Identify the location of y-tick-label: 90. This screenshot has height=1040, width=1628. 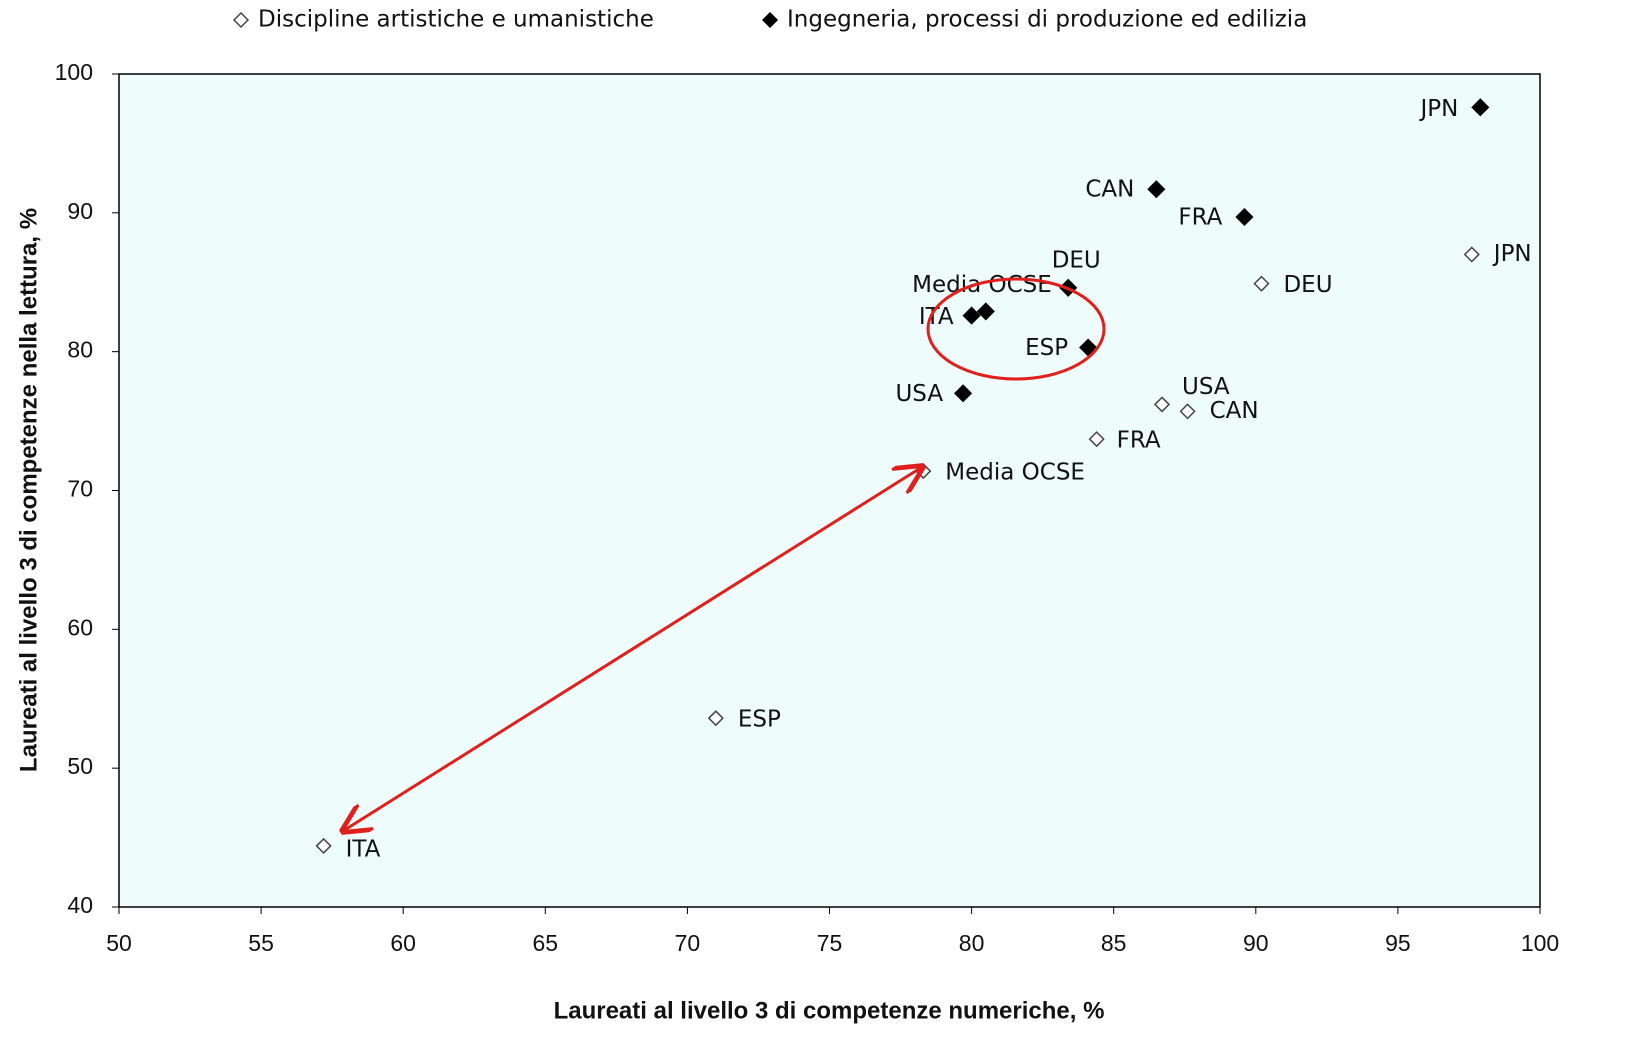
(80, 211).